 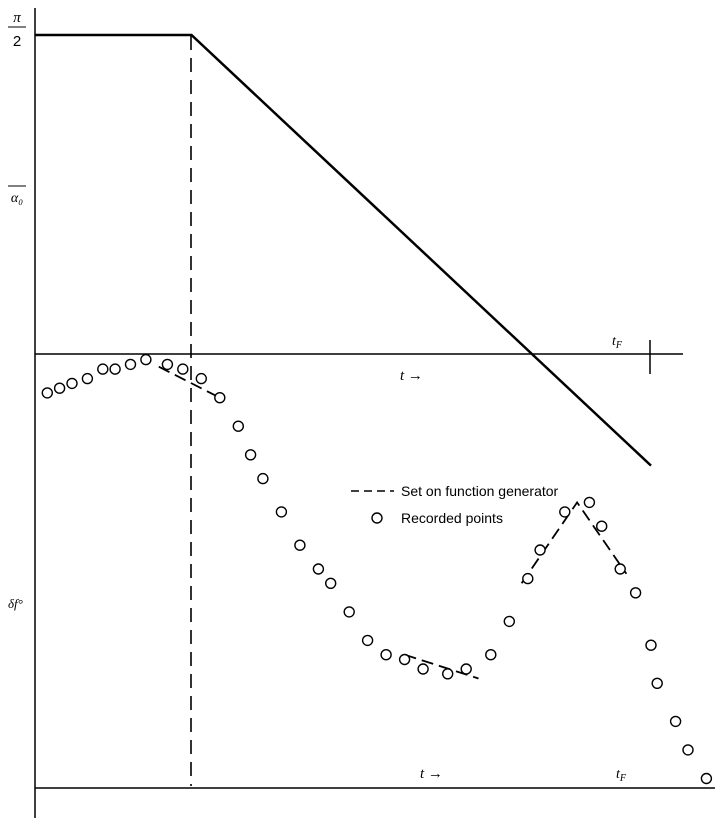 I want to click on lower-tf-letter: t, so click(x=618, y=774).